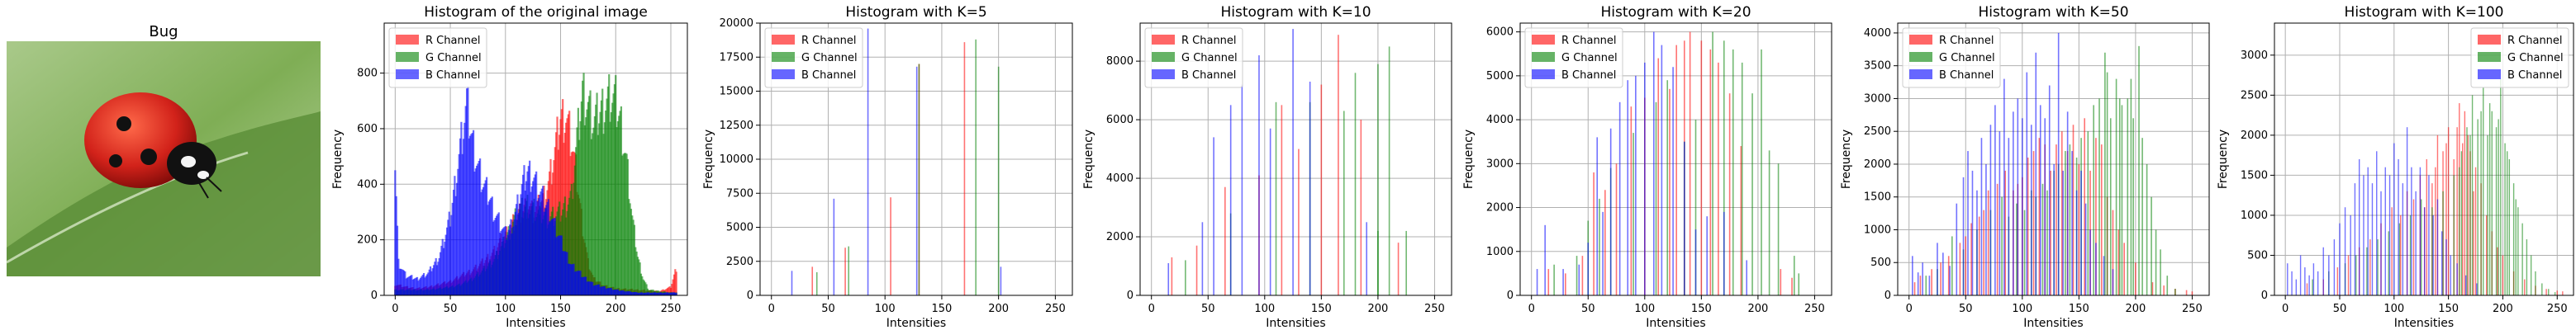  Describe the element at coordinates (1967, 58) in the screenshot. I see `legend-label: G Channel` at that location.